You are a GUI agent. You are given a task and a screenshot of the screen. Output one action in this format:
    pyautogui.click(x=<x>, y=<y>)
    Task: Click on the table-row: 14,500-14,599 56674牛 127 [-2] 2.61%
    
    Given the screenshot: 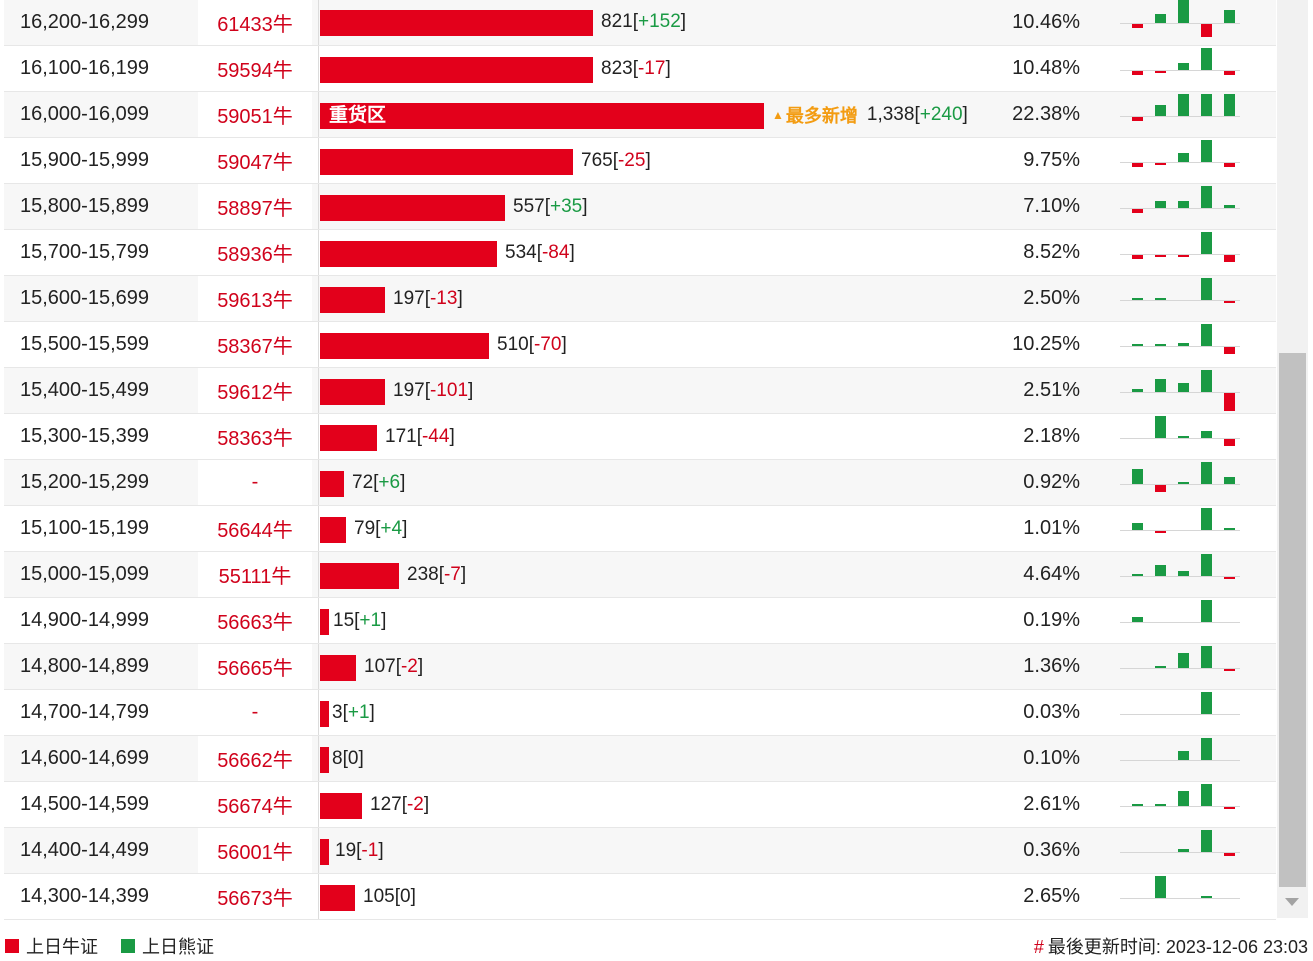 What is the action you would take?
    pyautogui.click(x=640, y=805)
    